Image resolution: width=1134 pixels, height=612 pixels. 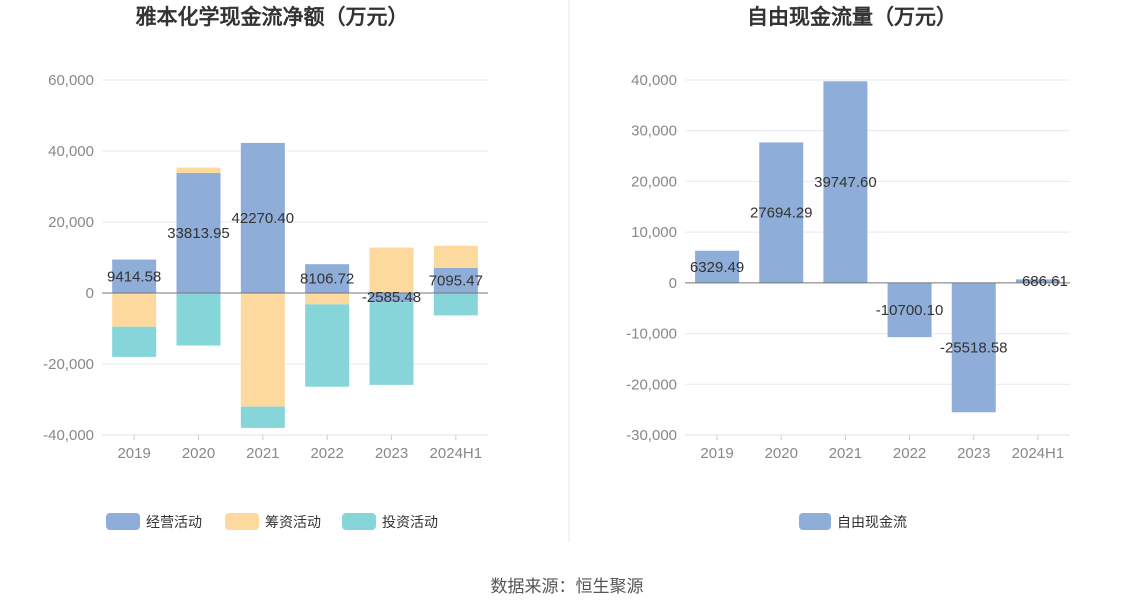 What do you see at coordinates (1037, 281) in the screenshot?
I see `bar-自由现金流-2024H1` at bounding box center [1037, 281].